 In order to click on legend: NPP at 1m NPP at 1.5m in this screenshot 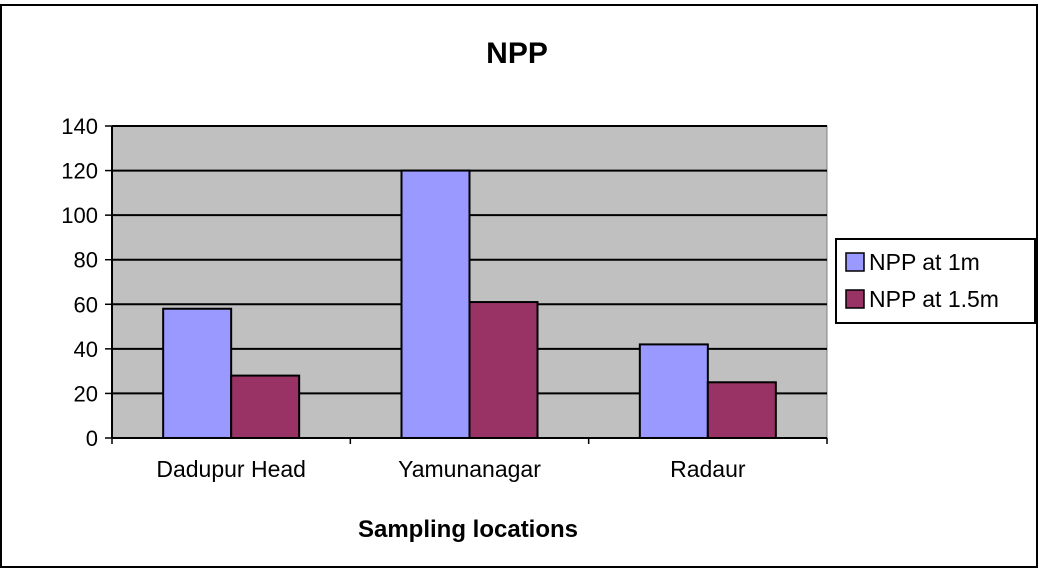, I will do `click(935, 281)`.